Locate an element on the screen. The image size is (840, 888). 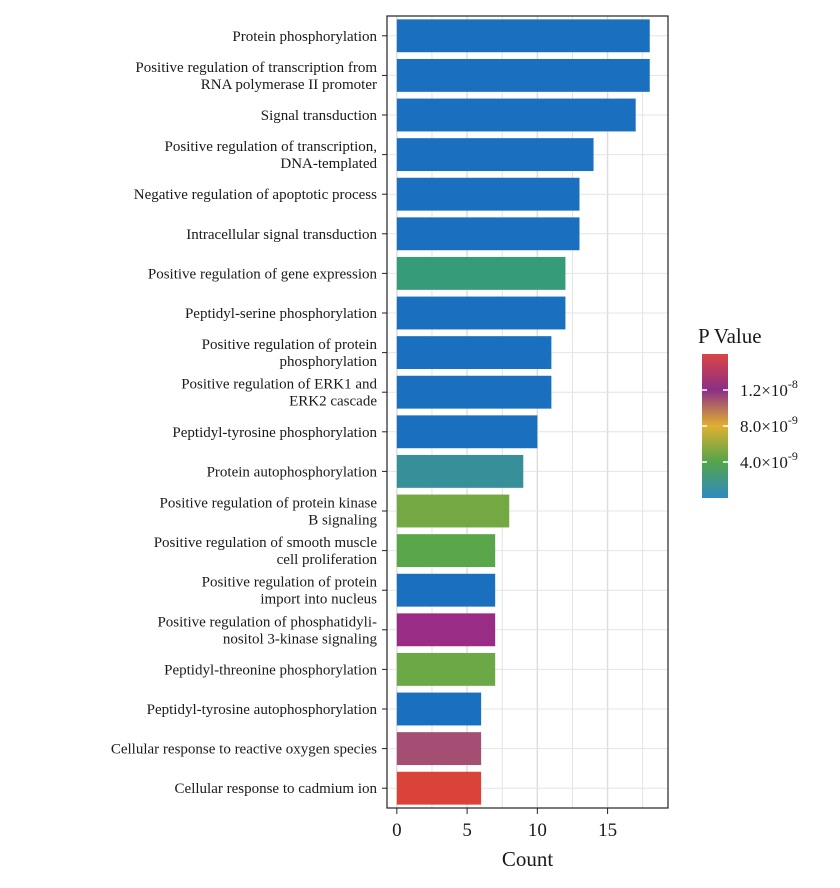
category-label: RNA polymerase II promoter is located at coordinates (289, 85).